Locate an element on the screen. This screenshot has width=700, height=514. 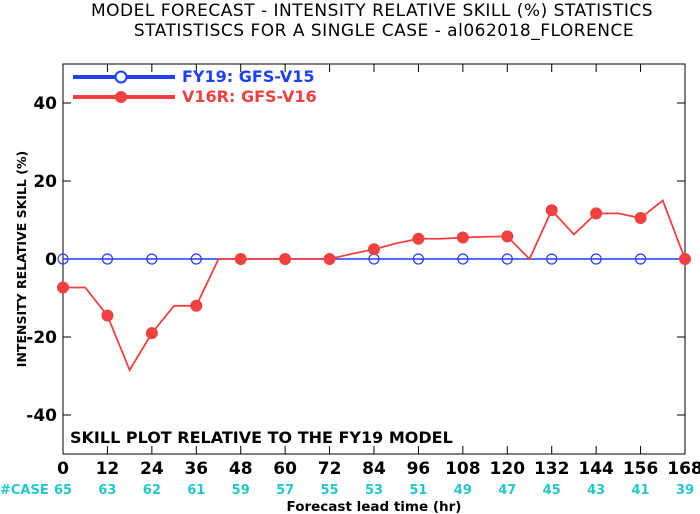
legend-marker-fy19 is located at coordinates (121, 77).